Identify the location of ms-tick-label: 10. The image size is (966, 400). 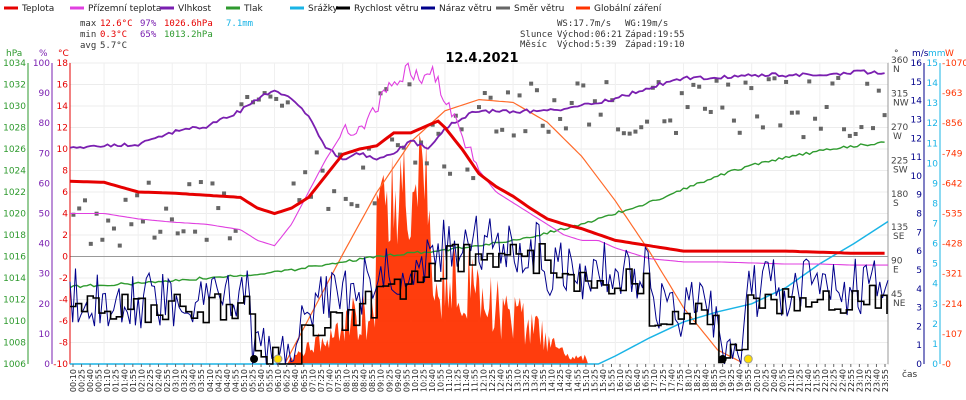
(917, 177).